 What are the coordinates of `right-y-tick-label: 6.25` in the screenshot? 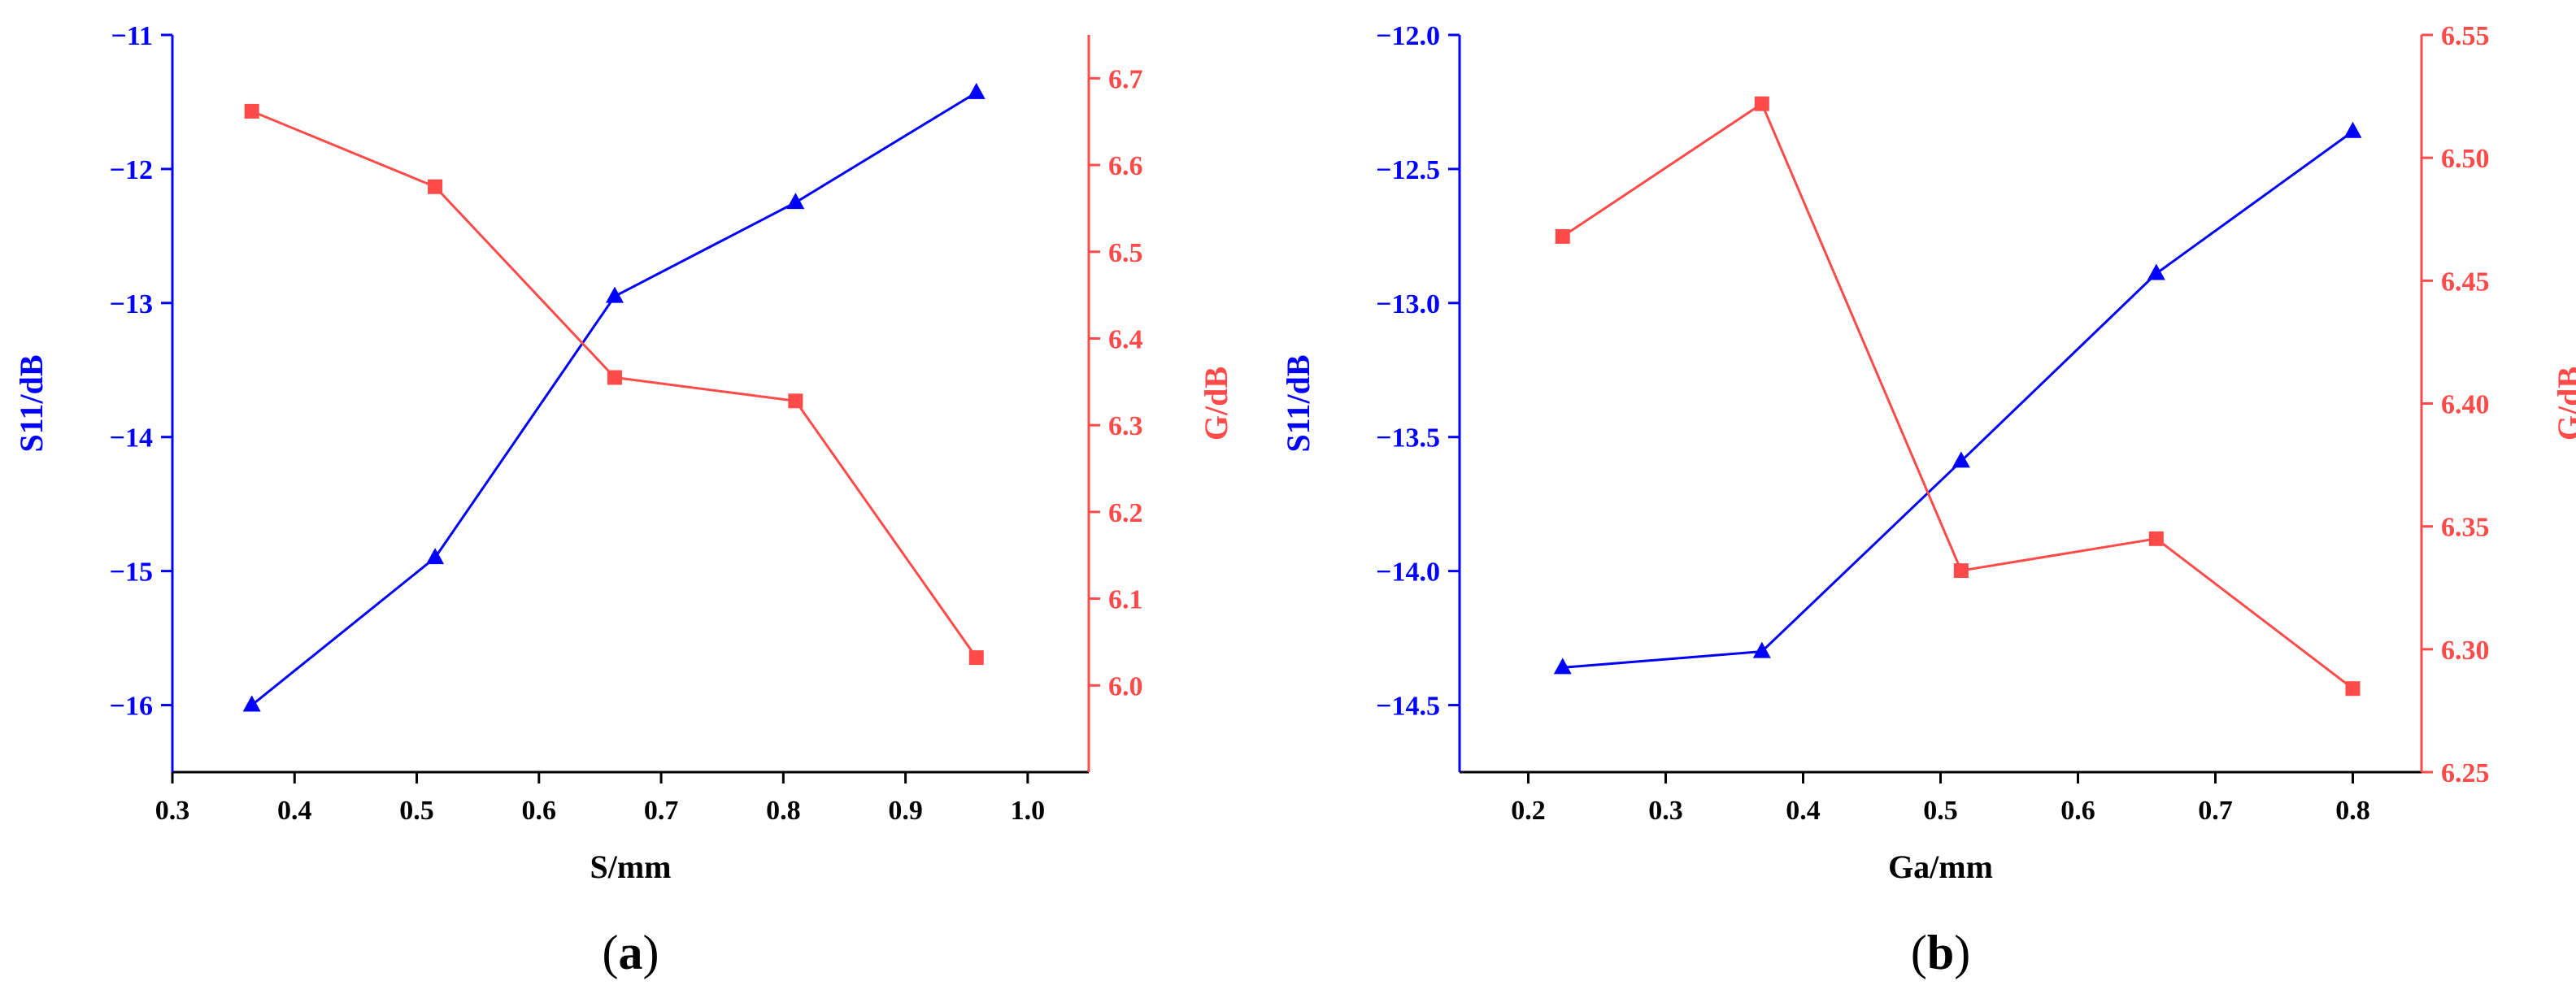 It's located at (2466, 773).